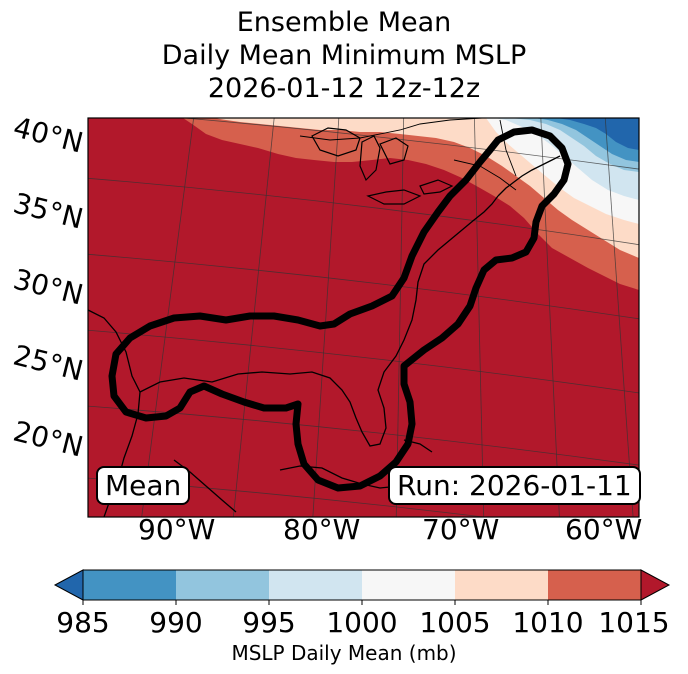 The width and height of the screenshot is (688, 674). I want to click on colorbar, so click(362, 587).